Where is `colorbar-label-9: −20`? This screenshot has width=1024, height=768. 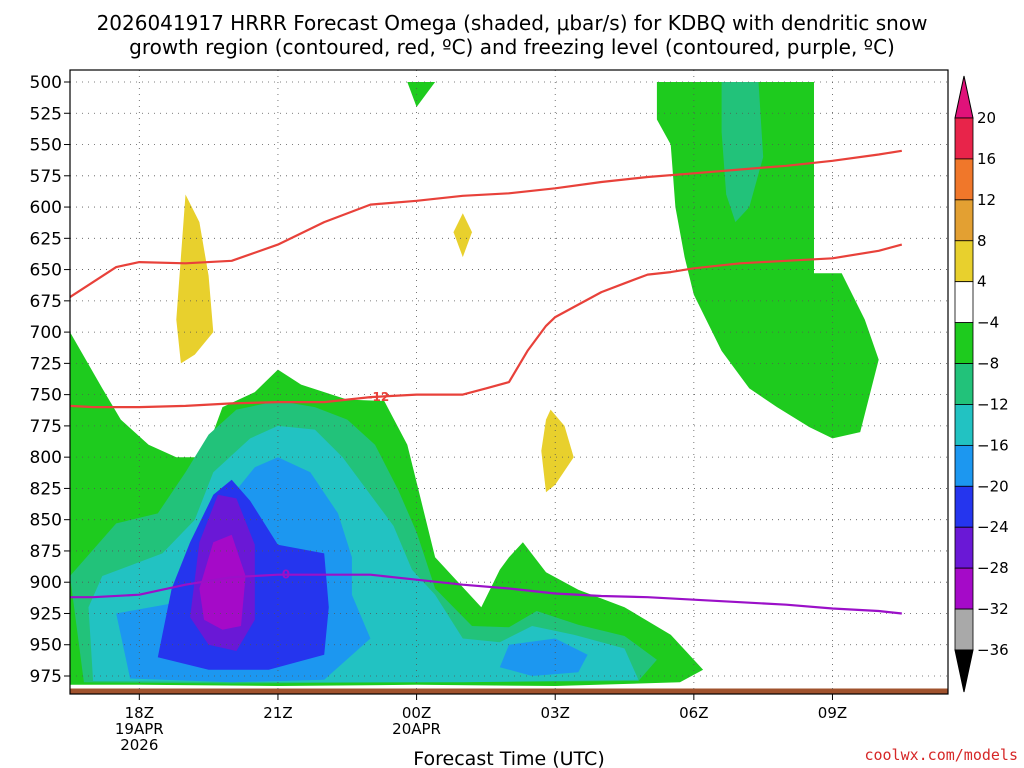 colorbar-label-9: −20 is located at coordinates (993, 486).